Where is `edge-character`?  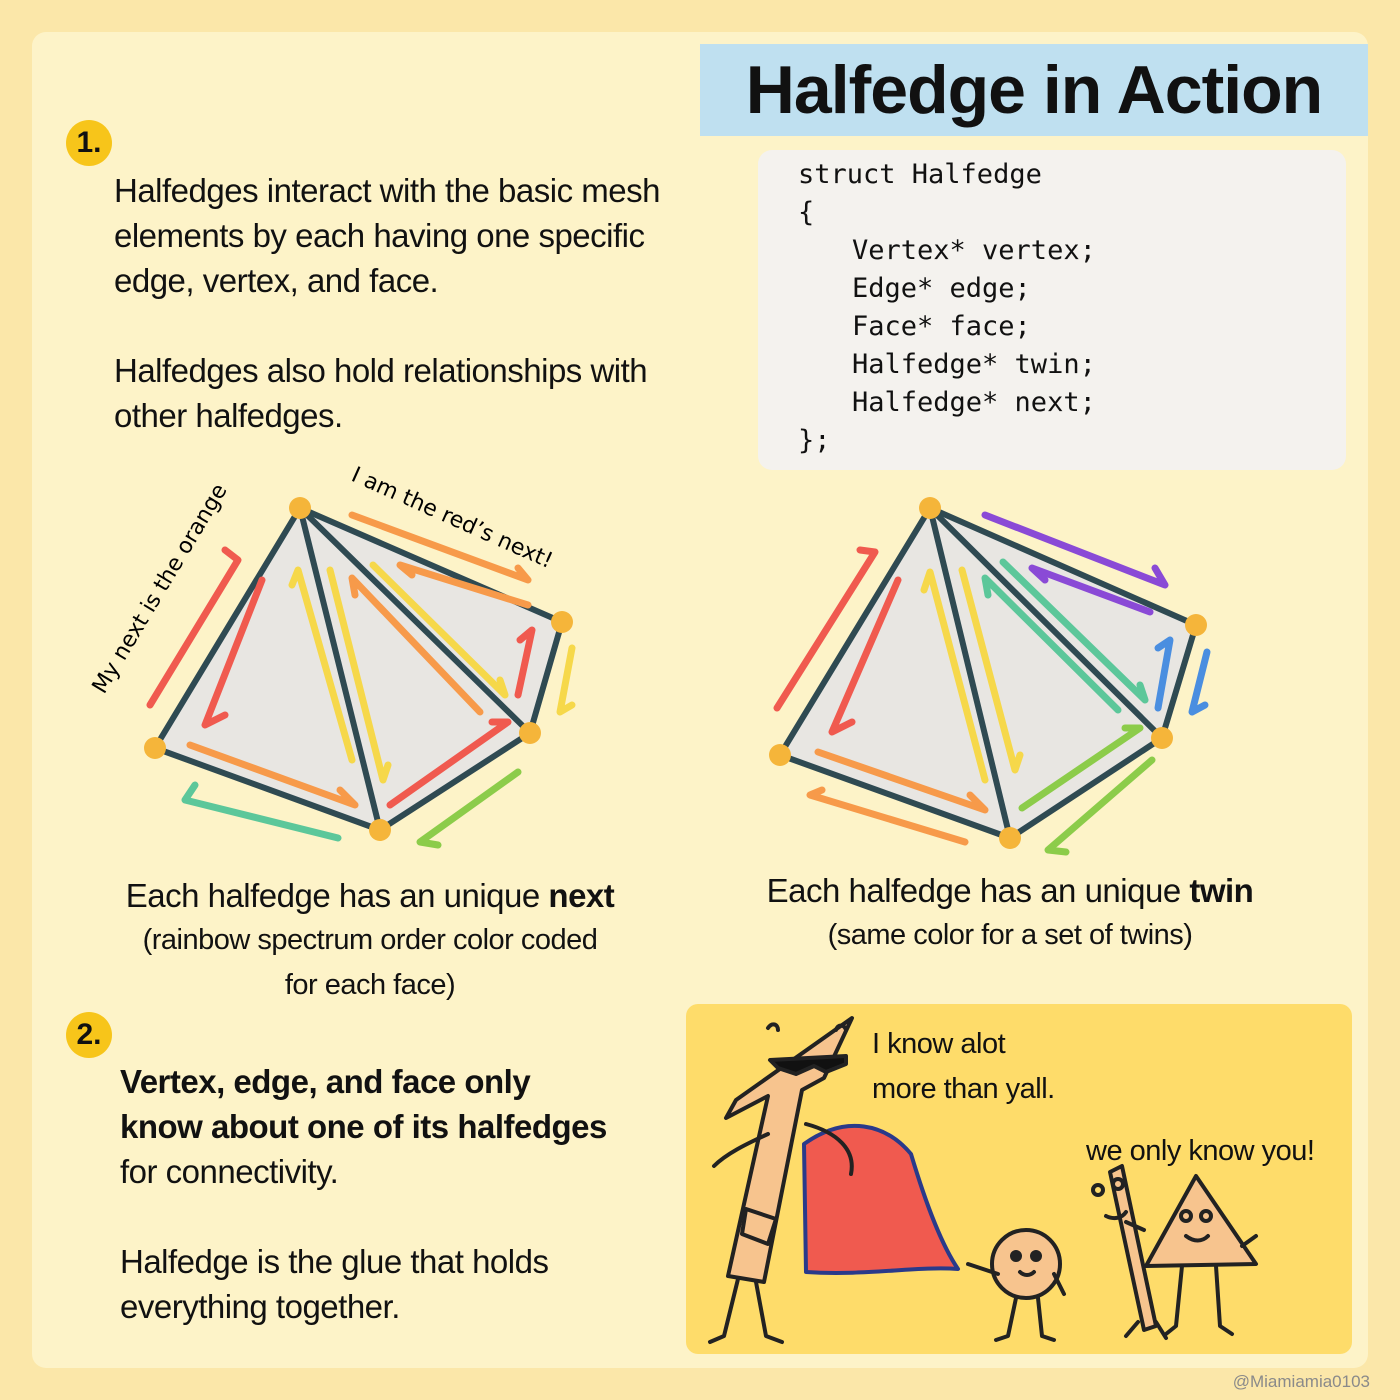 edge-character is located at coordinates (1133, 1248).